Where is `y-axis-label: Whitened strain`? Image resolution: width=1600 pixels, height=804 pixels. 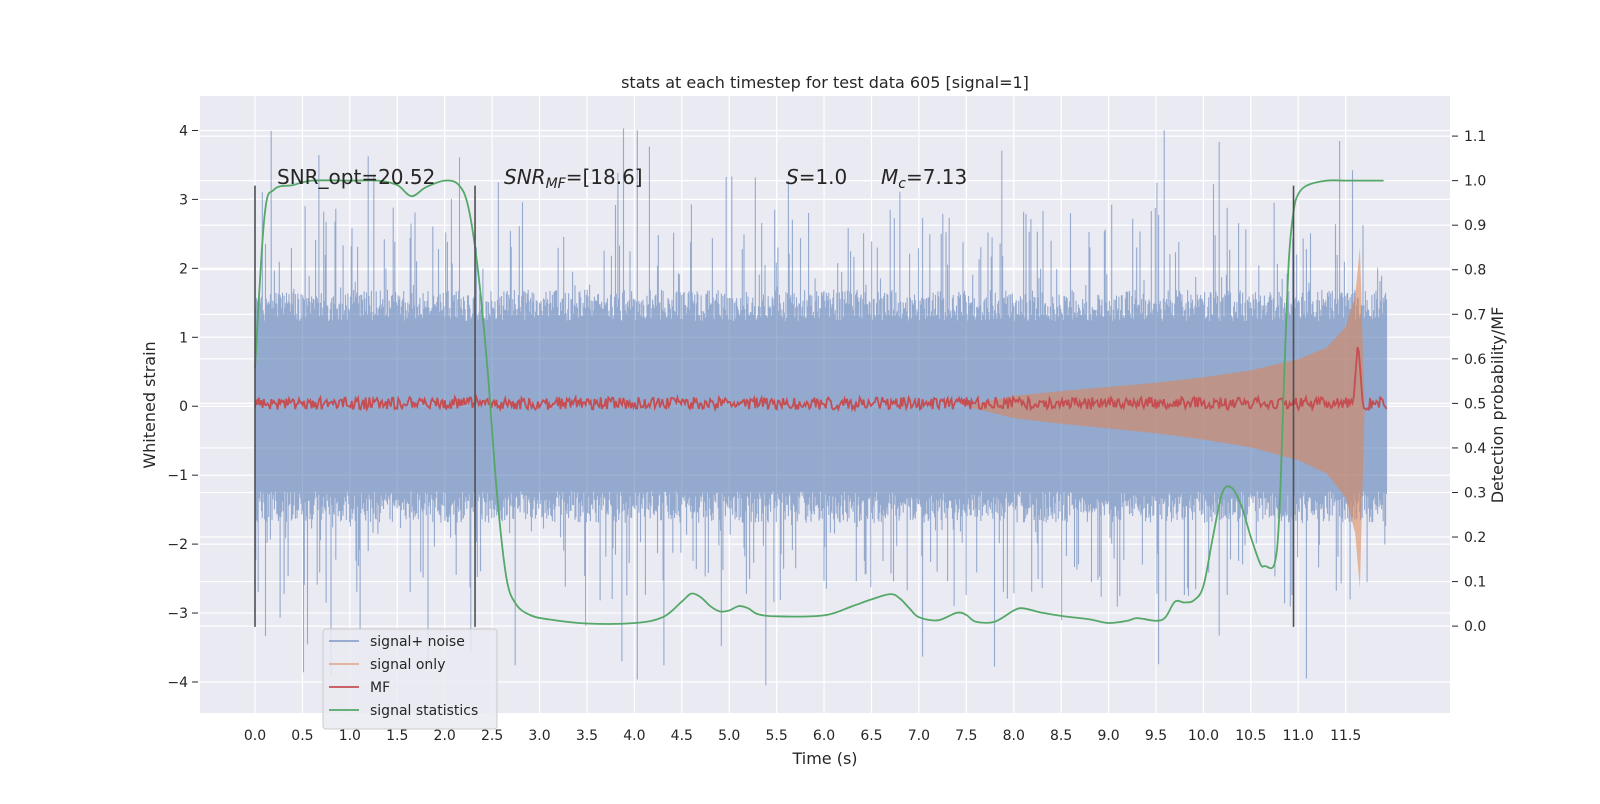 y-axis-label: Whitened strain is located at coordinates (149, 404).